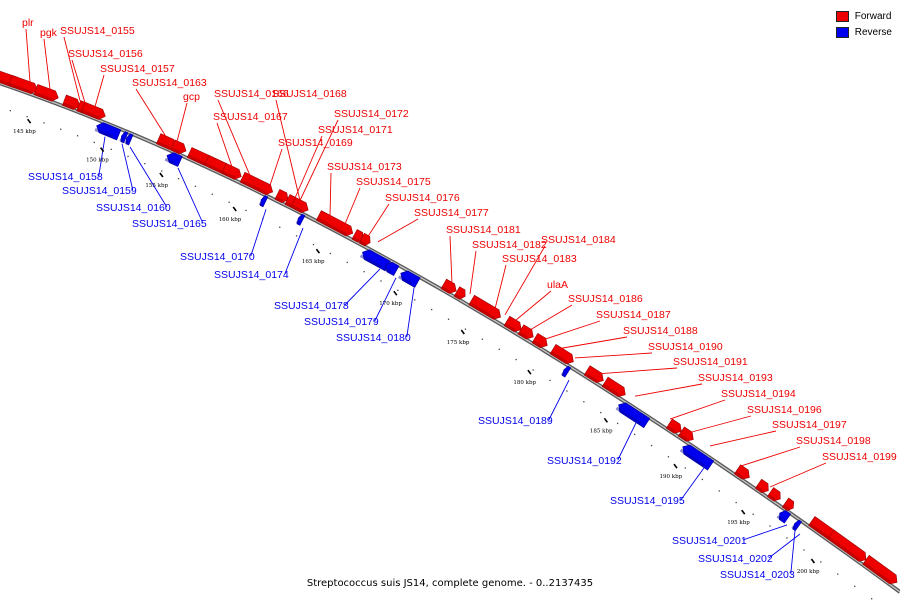 Image resolution: width=900 pixels, height=600 pixels. Describe the element at coordinates (584, 461) in the screenshot. I see `reverse-gene-label: SSUJS14_0192` at that location.